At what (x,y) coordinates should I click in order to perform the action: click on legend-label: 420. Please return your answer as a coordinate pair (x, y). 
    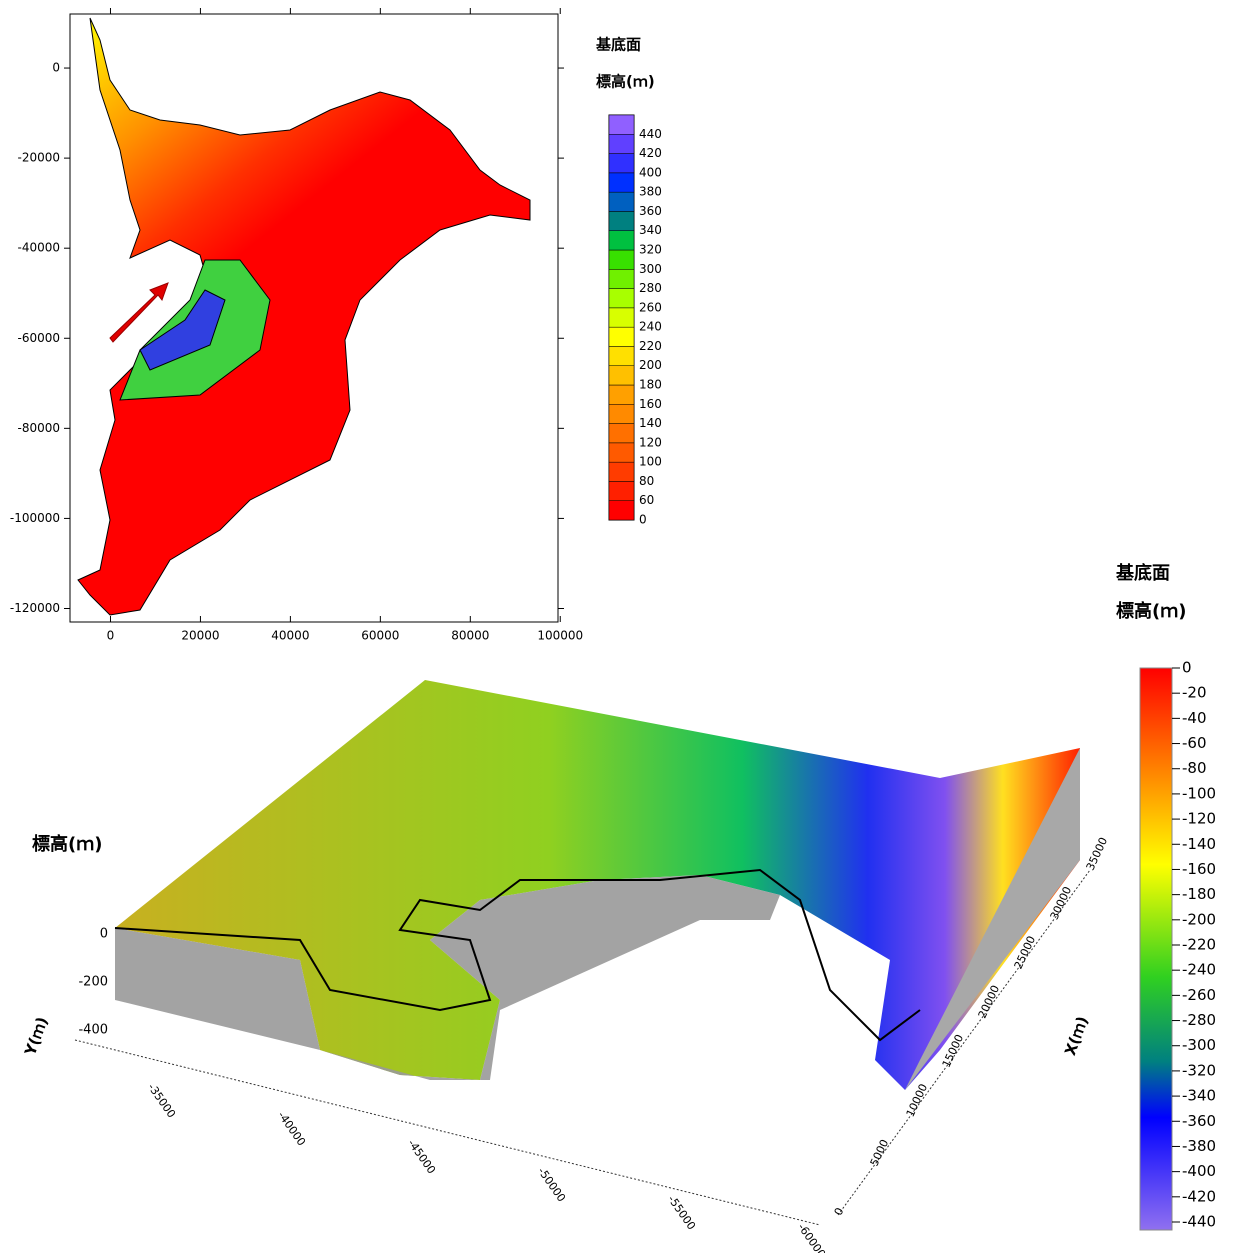
    Looking at the image, I should click on (650, 153).